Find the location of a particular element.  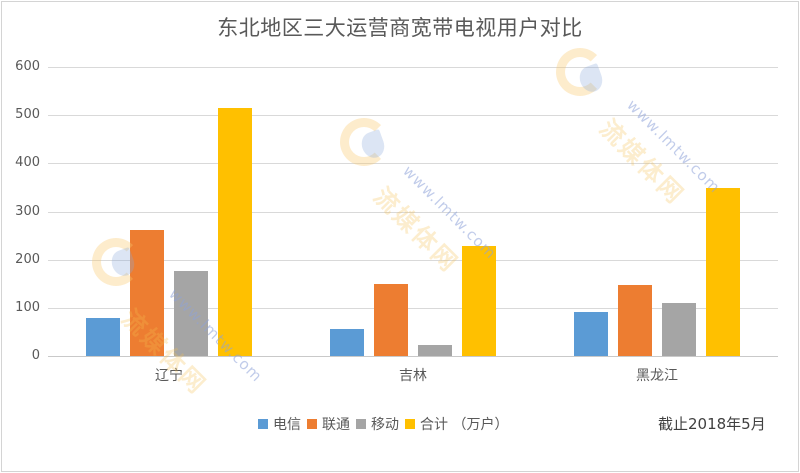

chart-title: 东北地区三大运营商宽带电视用户对比 is located at coordinates (400, 28).